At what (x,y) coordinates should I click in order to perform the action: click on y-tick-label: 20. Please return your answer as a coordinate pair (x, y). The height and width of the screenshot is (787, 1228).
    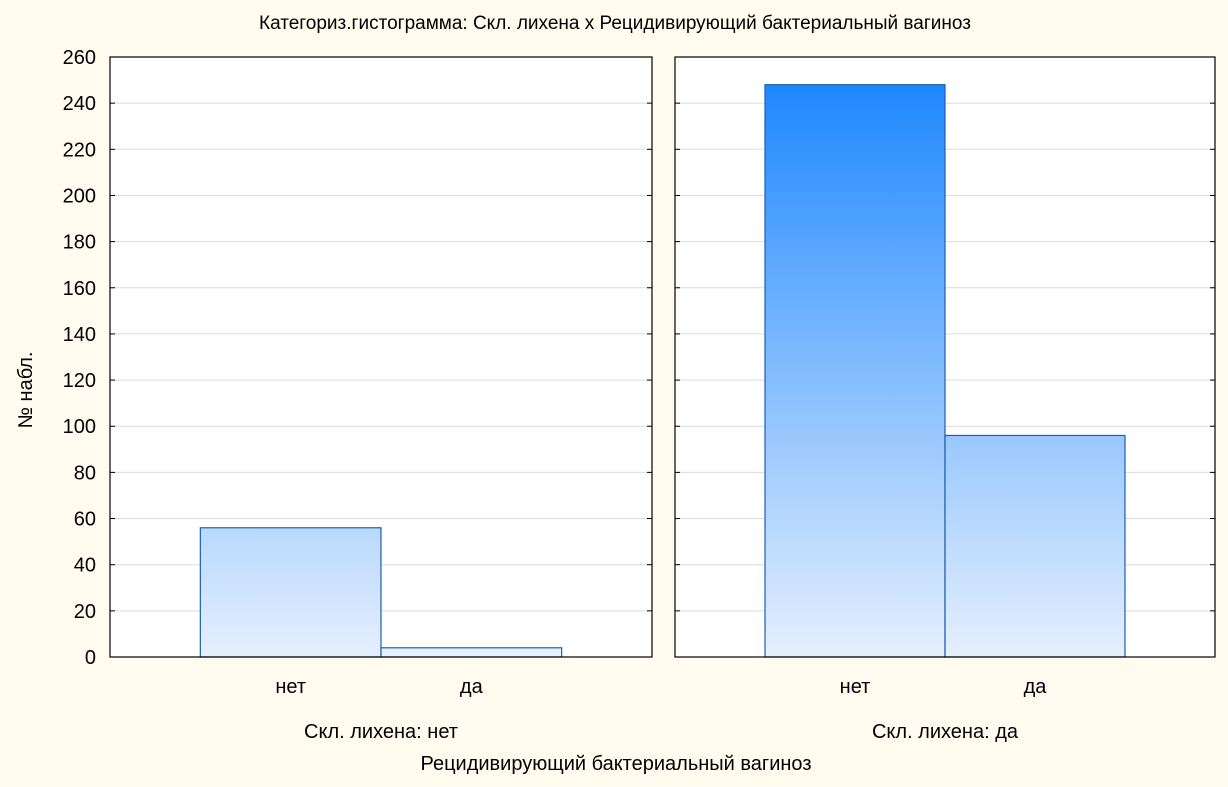
    Looking at the image, I should click on (85, 612).